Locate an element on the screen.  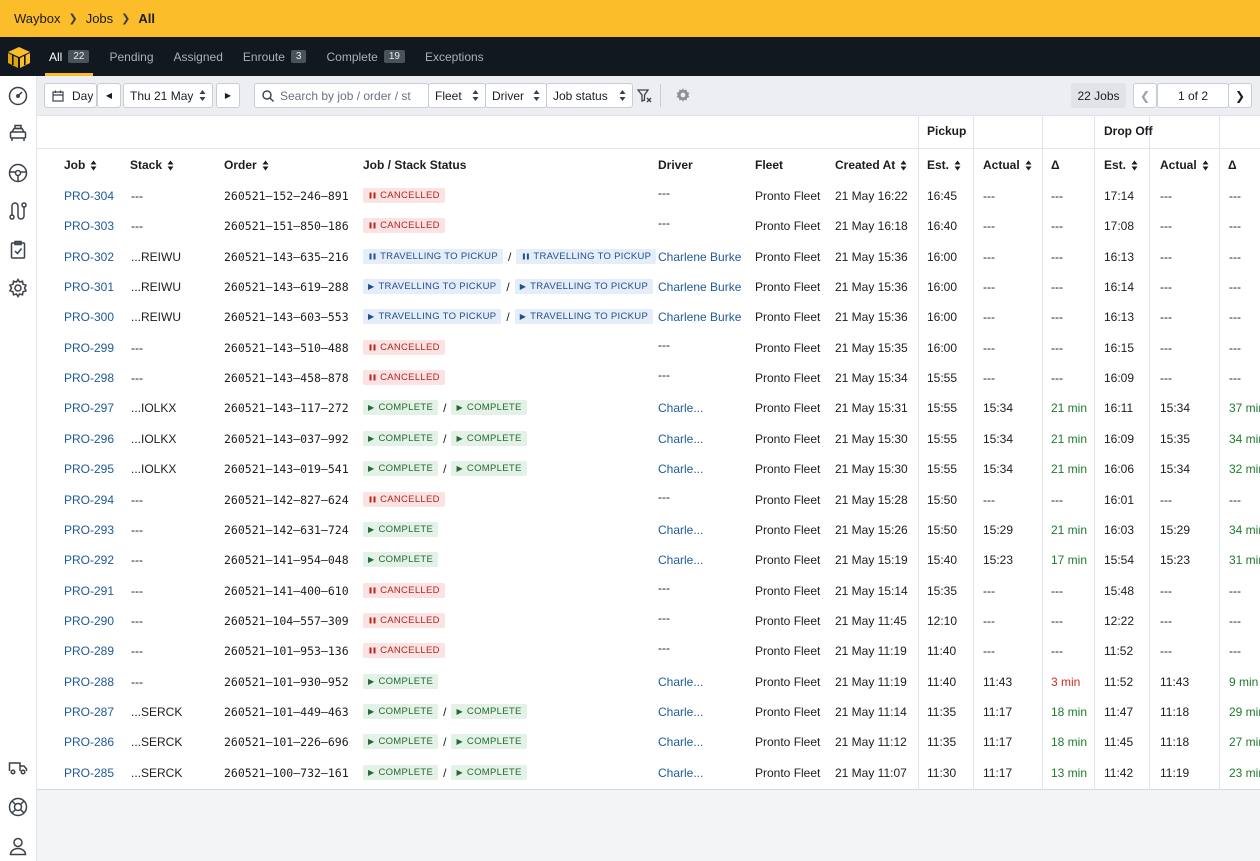
view-mode-button: Day is located at coordinates (70, 95).